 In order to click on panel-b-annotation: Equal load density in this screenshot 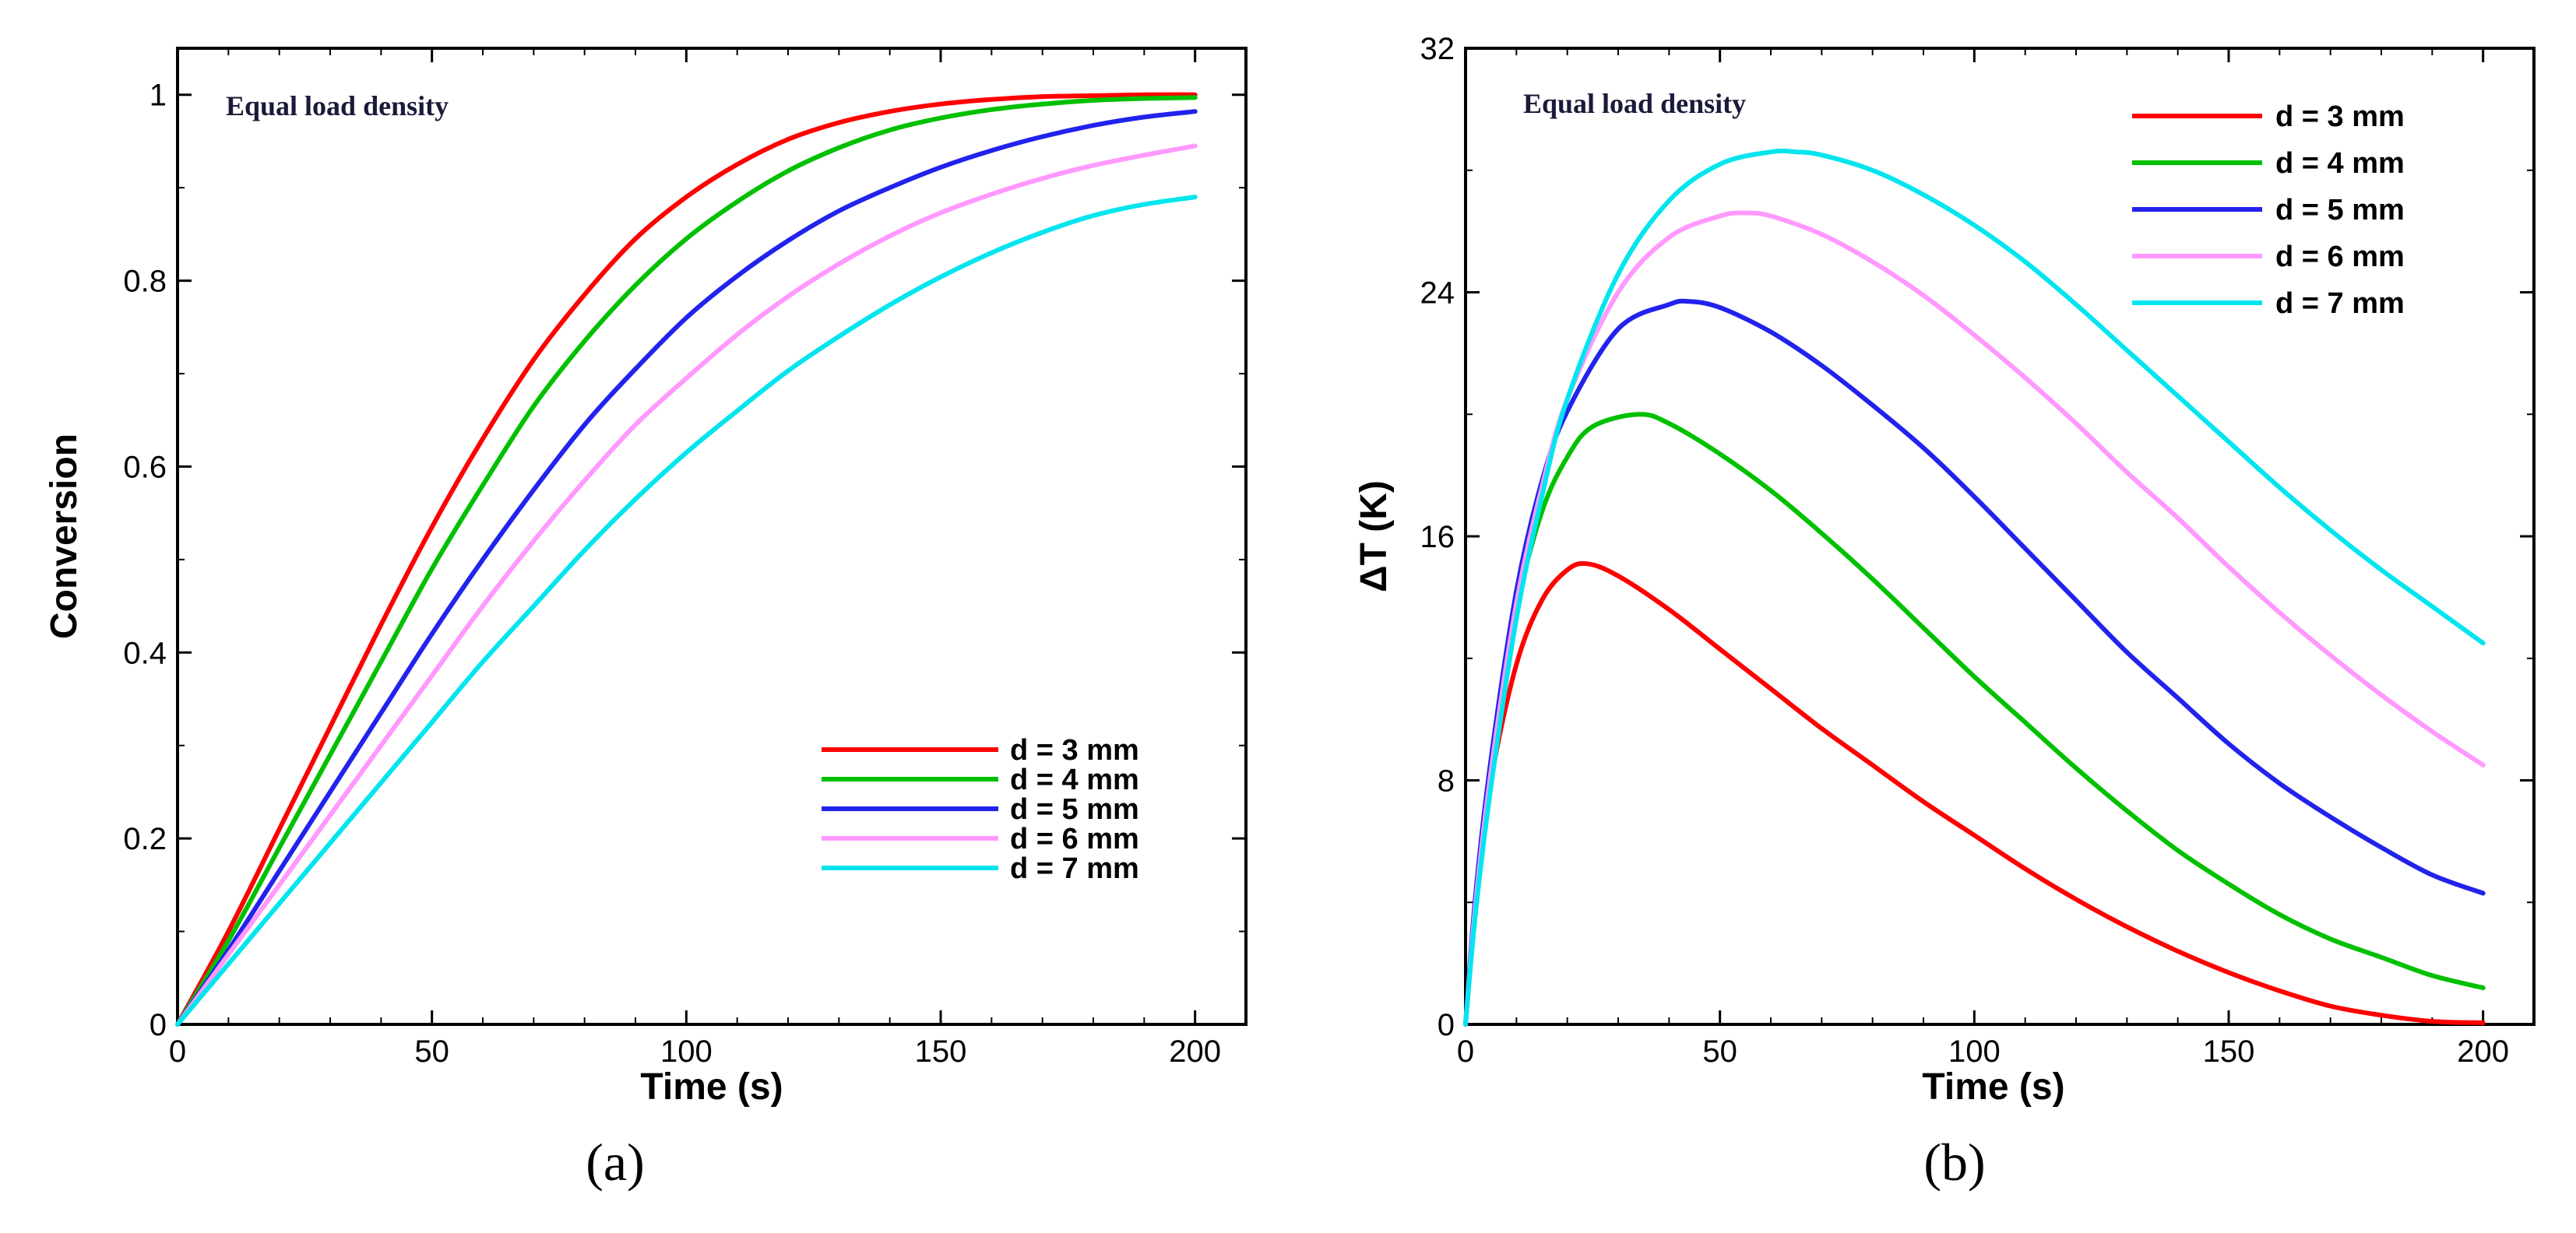, I will do `click(1634, 104)`.